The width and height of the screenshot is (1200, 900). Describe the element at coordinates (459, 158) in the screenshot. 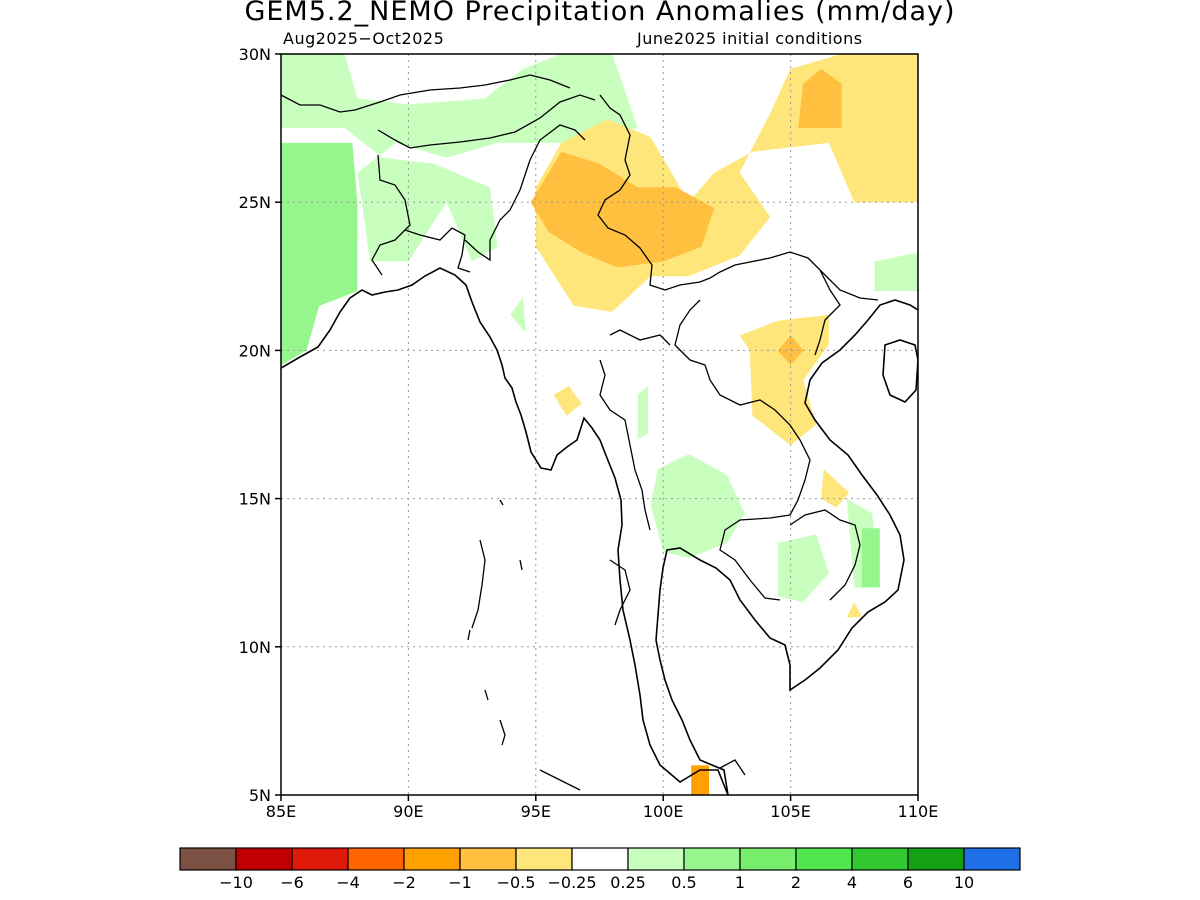

I see `region-light-wet-north` at that location.